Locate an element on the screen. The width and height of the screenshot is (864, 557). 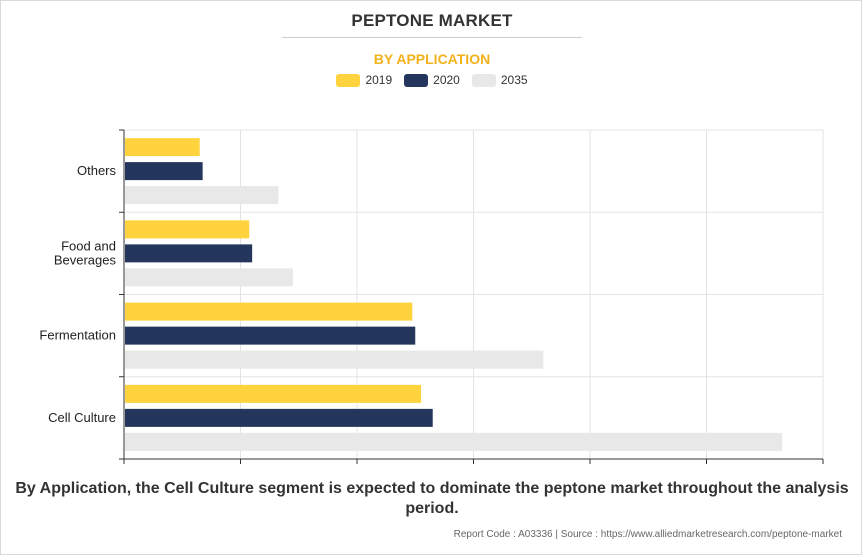
legend-swatch-2035 is located at coordinates (483, 80).